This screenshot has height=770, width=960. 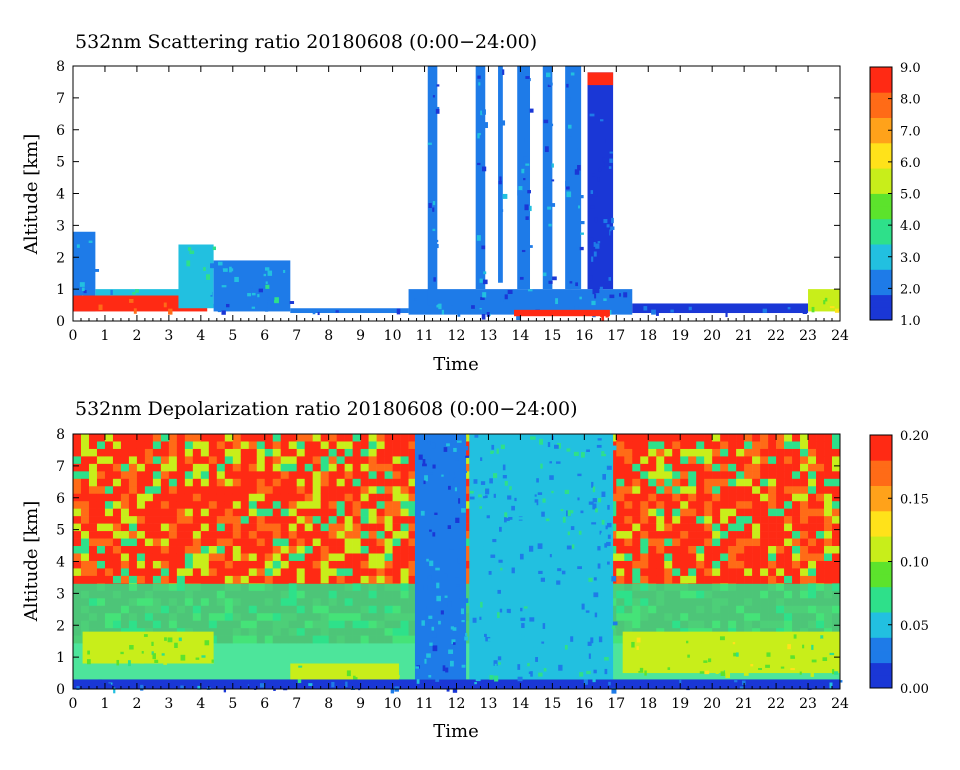 I want to click on x-tick-label: 22, so click(x=776, y=704).